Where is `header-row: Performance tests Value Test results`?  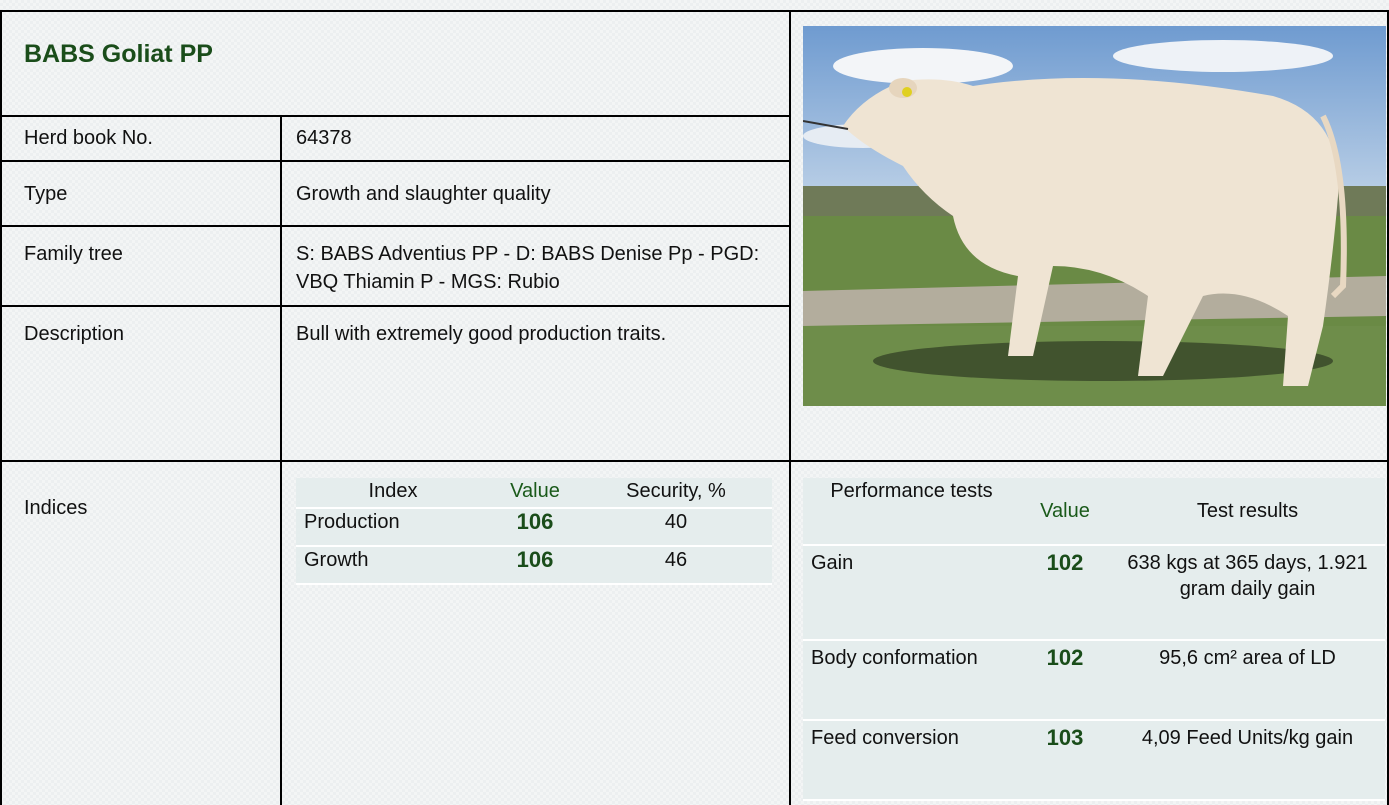
header-row: Performance tests Value Test results is located at coordinates (1094, 512).